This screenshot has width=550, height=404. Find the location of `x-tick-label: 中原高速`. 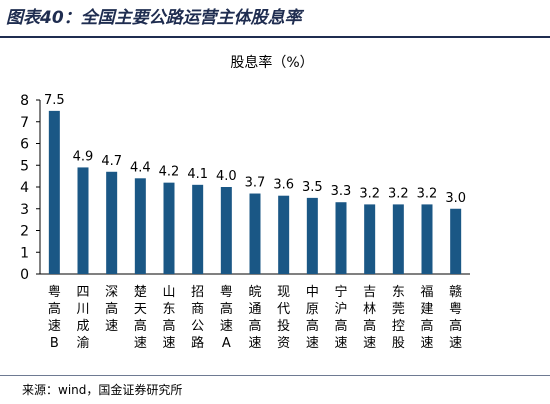

x-tick-label: 中原高速 is located at coordinates (312, 318).